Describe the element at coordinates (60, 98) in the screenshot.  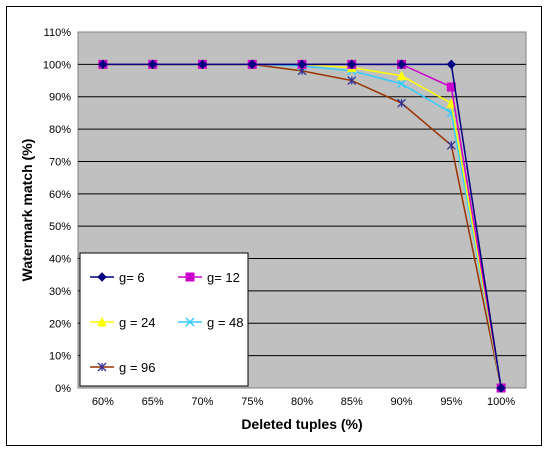
I see `y-tick-label: 90%` at that location.